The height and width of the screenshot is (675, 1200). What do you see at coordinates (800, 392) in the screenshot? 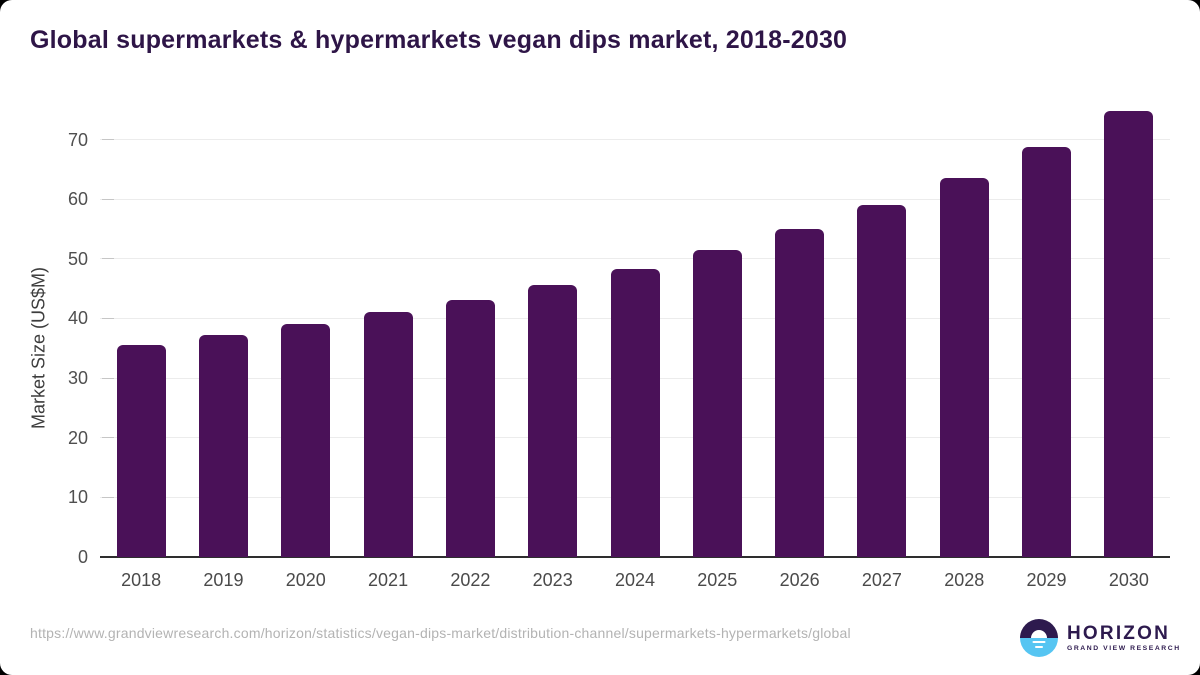
I see `chart-bar-2026` at bounding box center [800, 392].